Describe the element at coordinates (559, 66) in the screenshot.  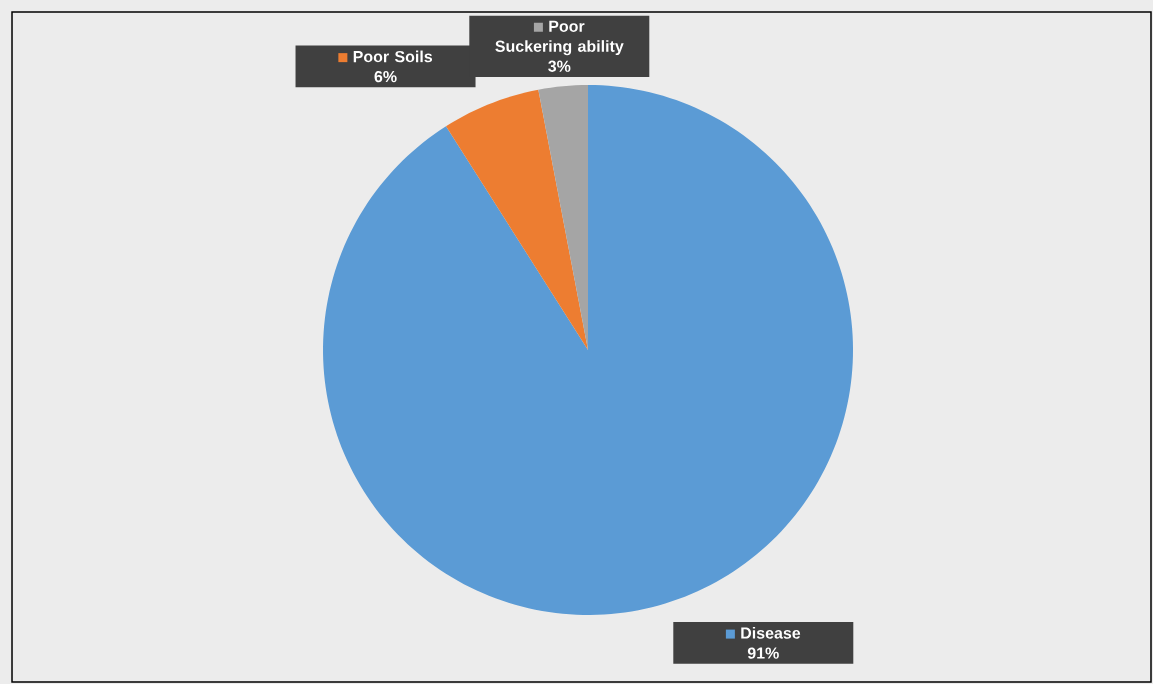
I see `data-label: 3%` at that location.